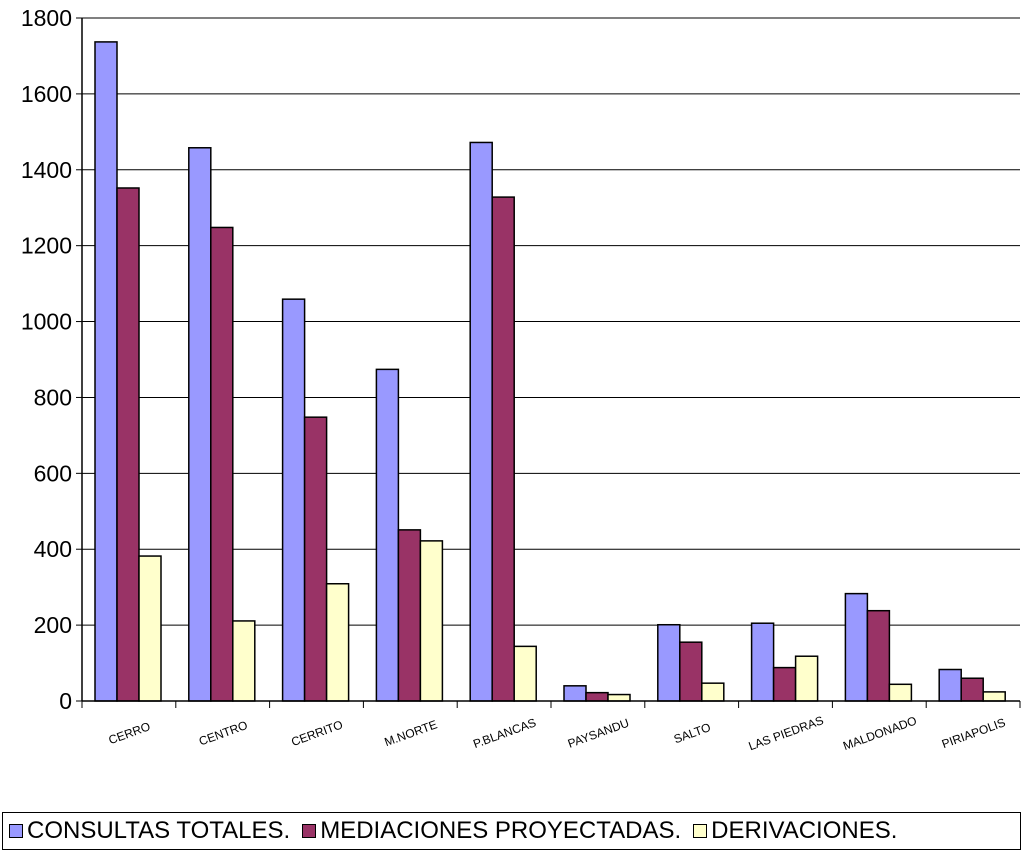 This screenshot has height=854, width=1029. What do you see at coordinates (46, 18) in the screenshot?
I see `y-tick-label: 1800` at bounding box center [46, 18].